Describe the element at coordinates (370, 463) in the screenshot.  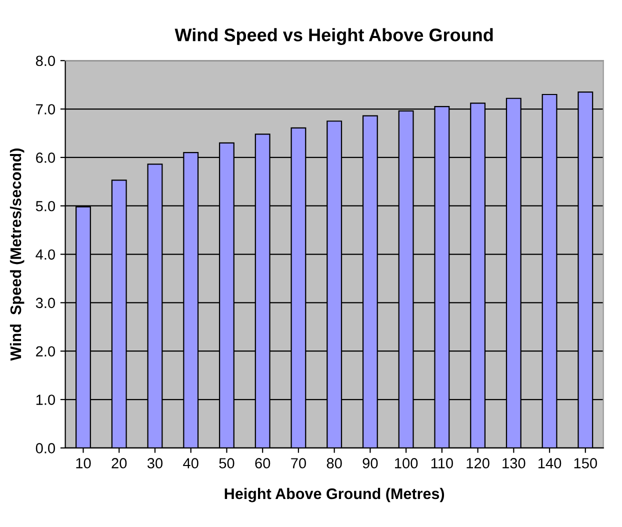
I see `x-tick-label: 90` at that location.